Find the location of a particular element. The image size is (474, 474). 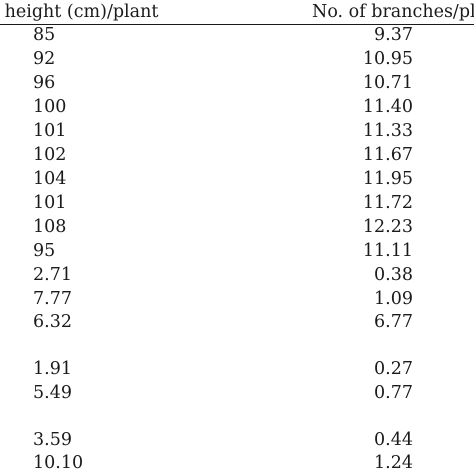

cell-branches: 12.23 is located at coordinates (387, 227).